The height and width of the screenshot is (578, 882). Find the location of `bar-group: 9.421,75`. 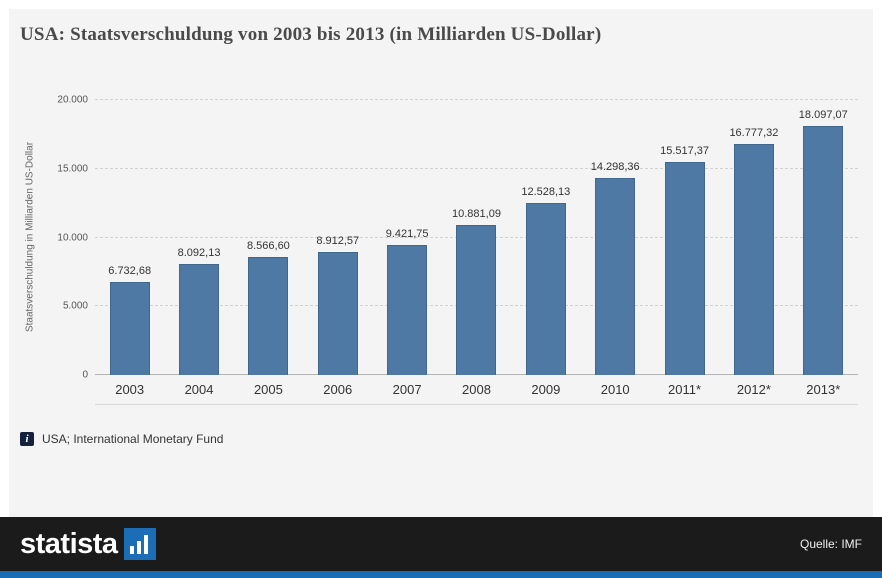

bar-group: 9.421,75 is located at coordinates (406, 237).